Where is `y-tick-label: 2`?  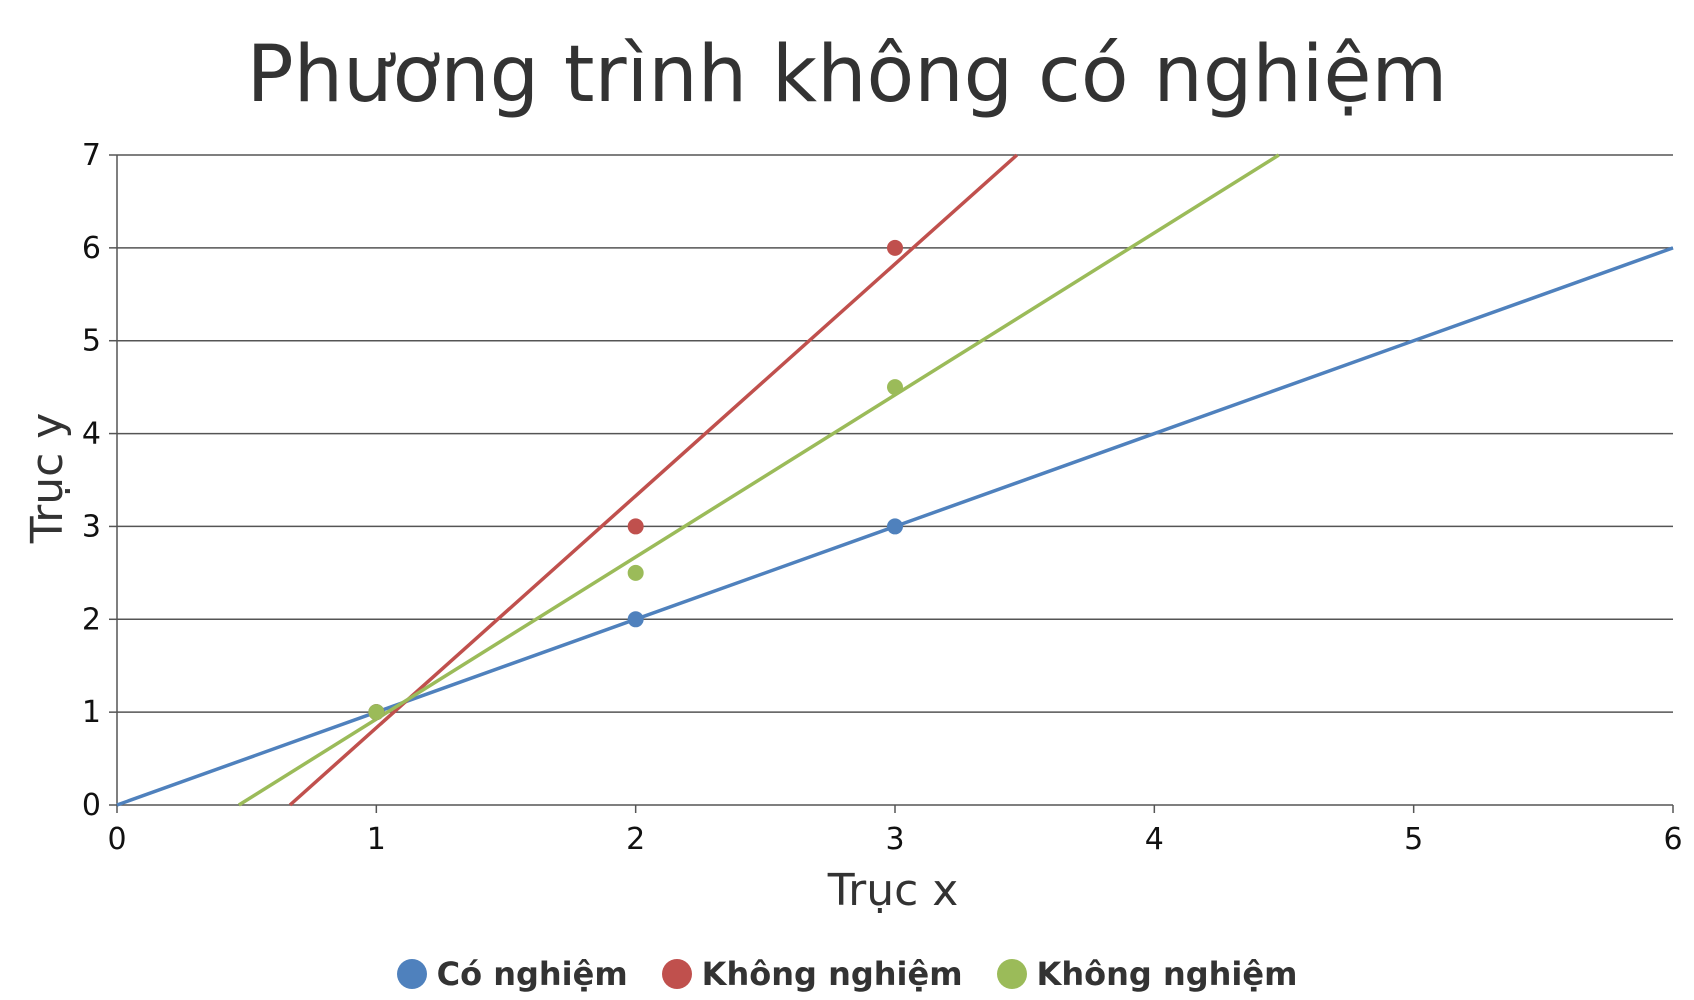
y-tick-label: 2 is located at coordinates (91, 619).